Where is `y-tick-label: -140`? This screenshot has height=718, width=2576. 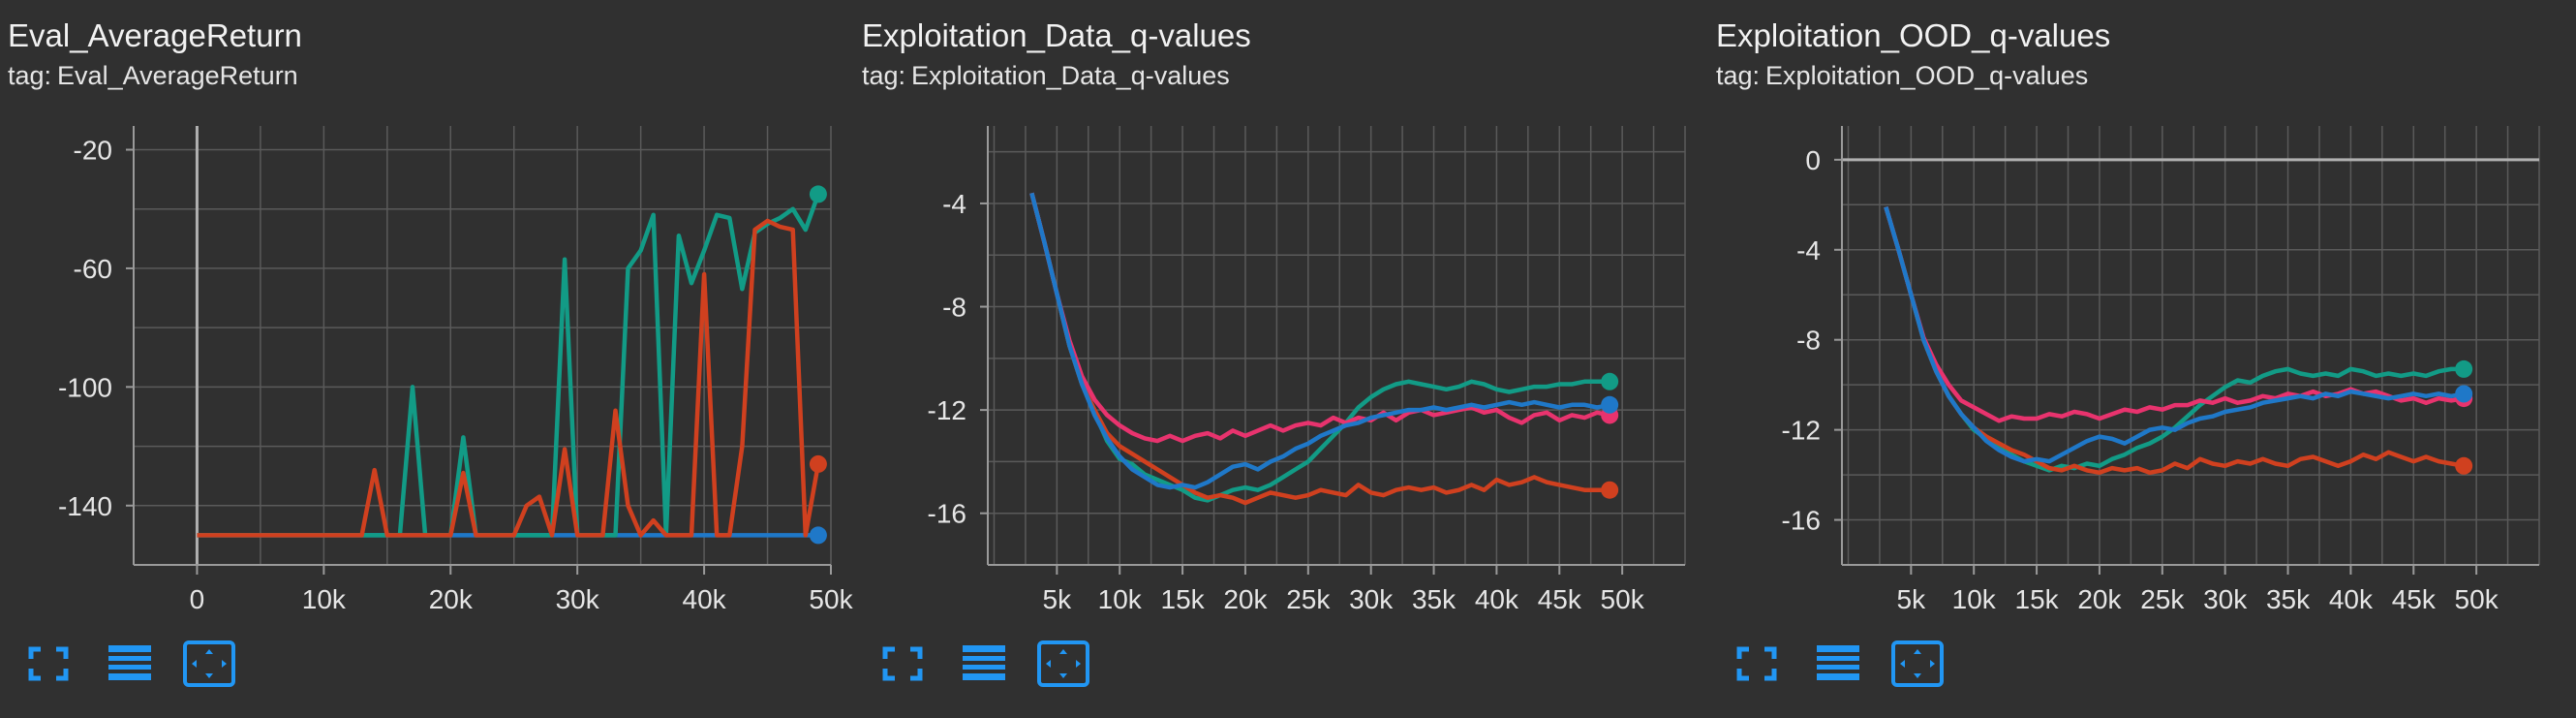
y-tick-label: -140 is located at coordinates (85, 506).